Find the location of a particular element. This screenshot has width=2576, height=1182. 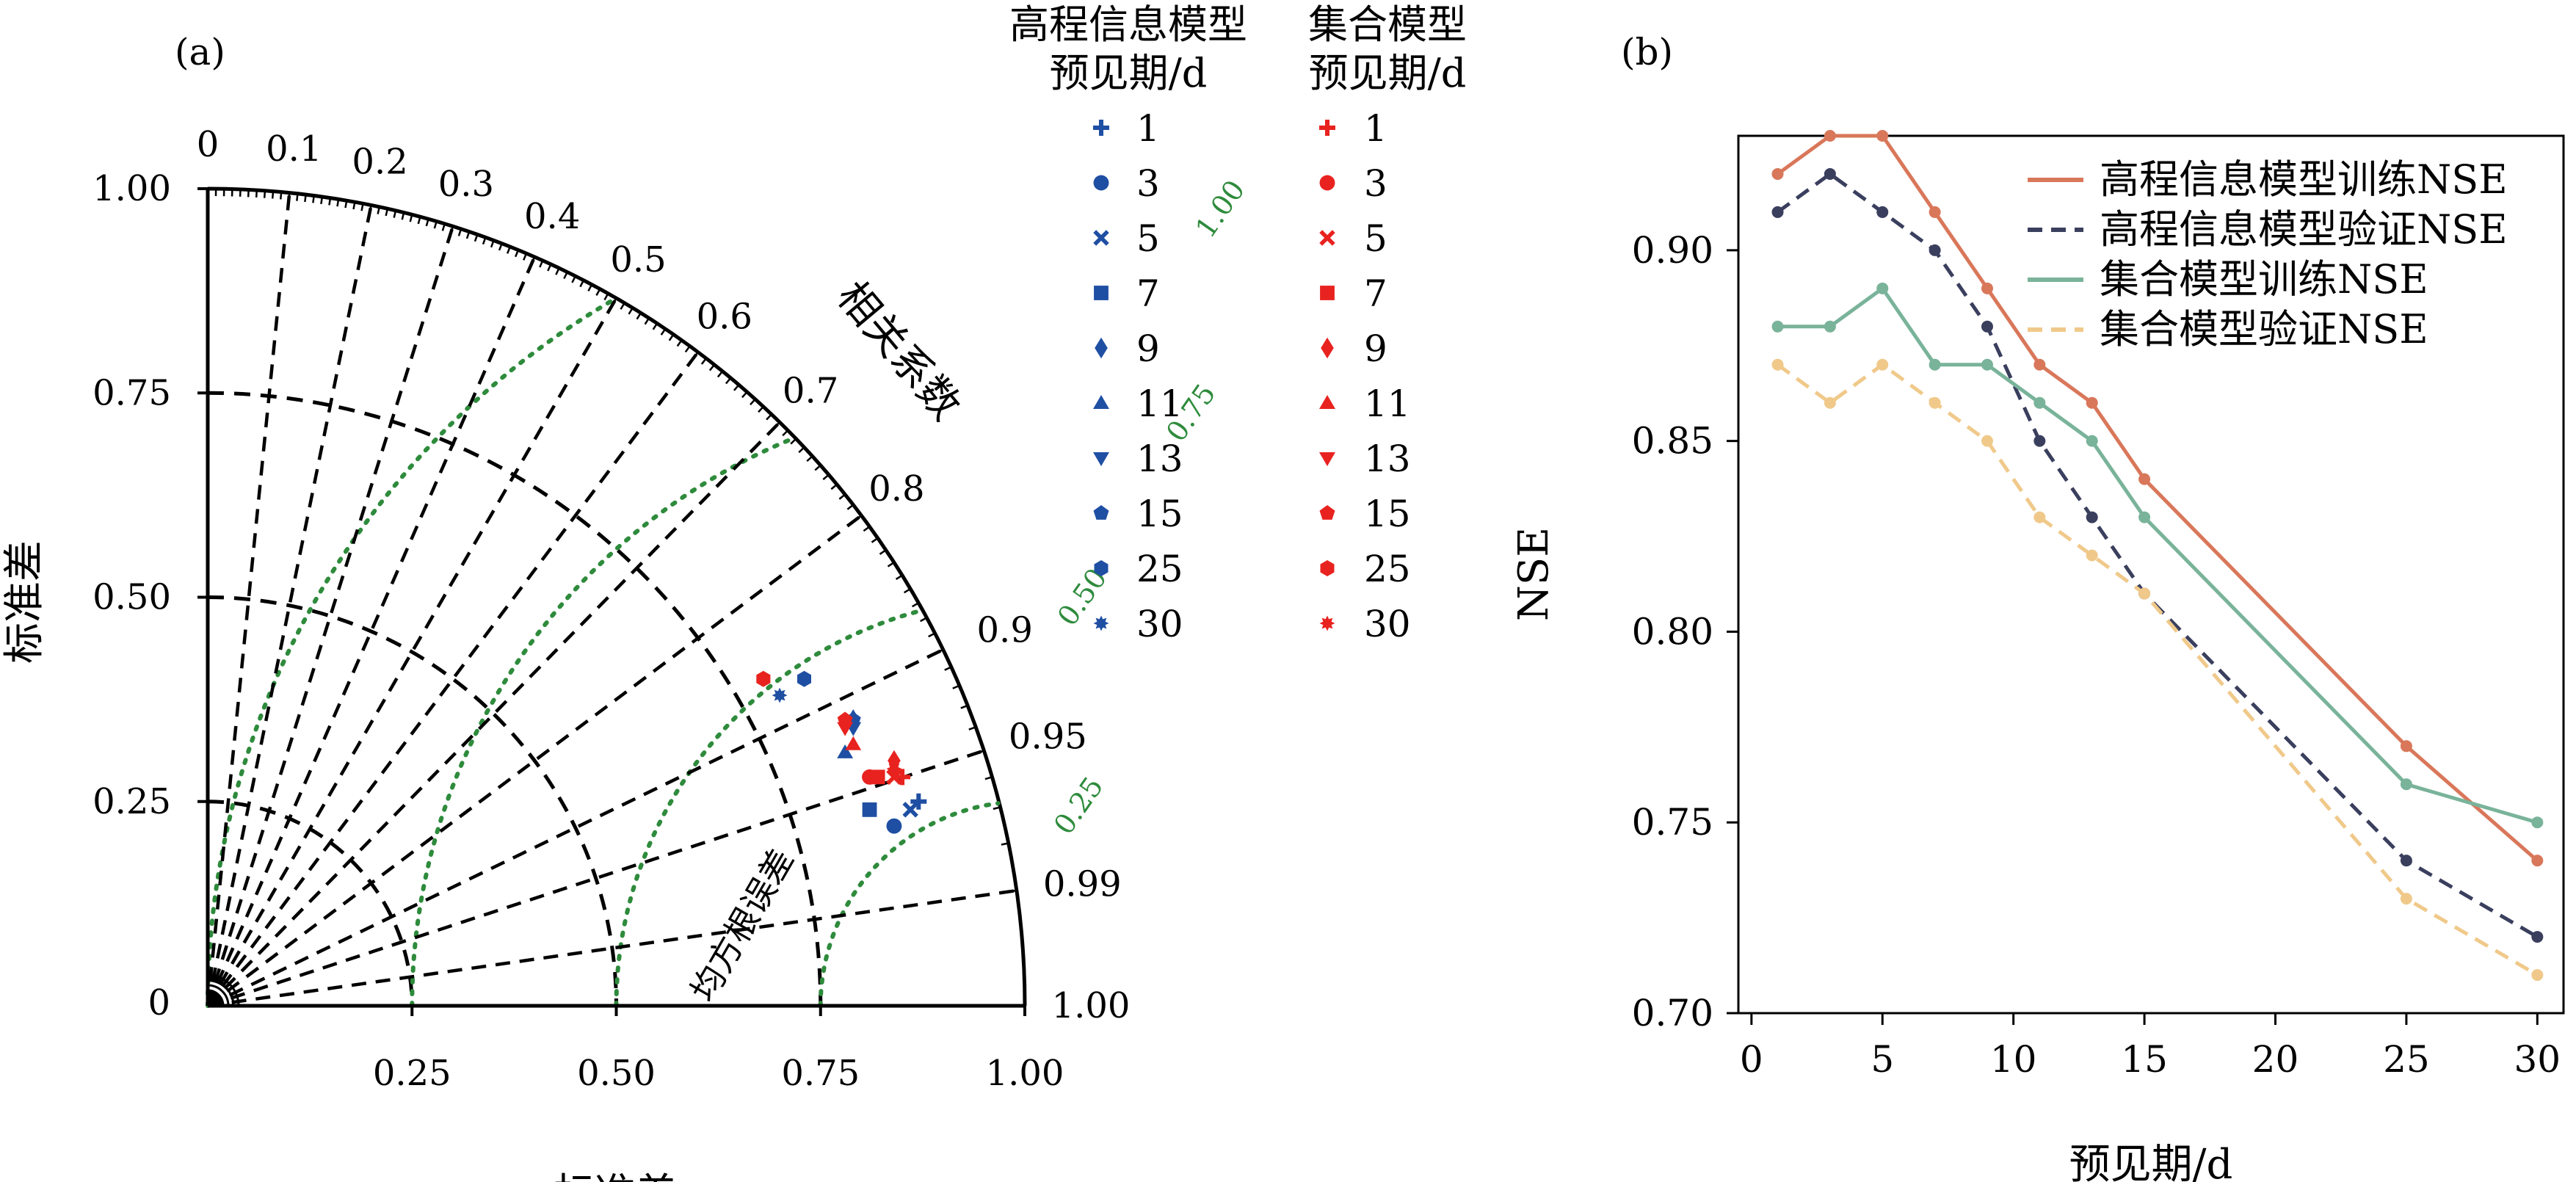

yaxis-label-a: 标准差 is located at coordinates (25, 602).